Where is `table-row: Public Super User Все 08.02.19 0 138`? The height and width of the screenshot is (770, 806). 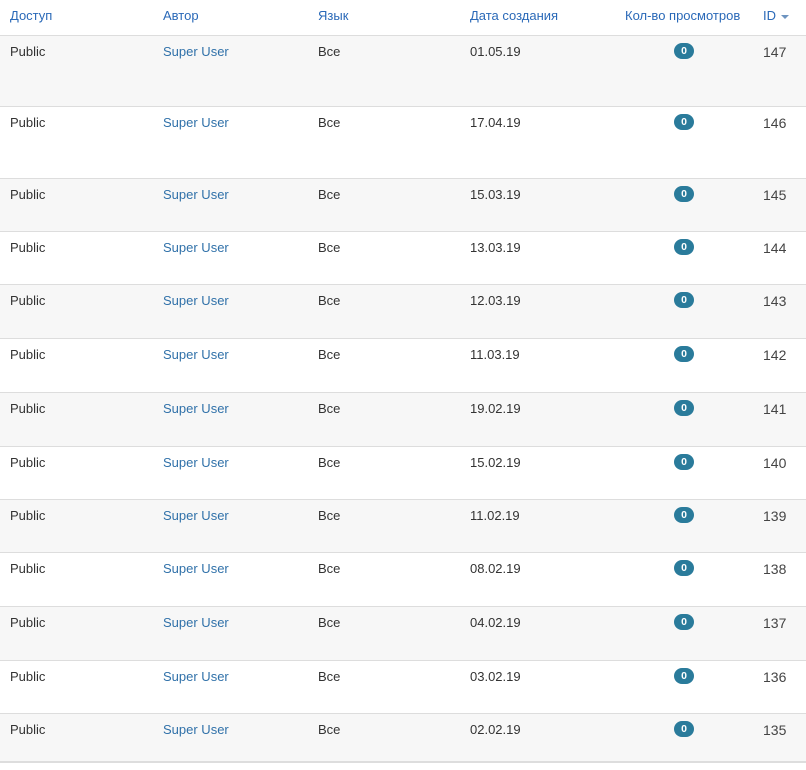
table-row: Public Super User Все 08.02.19 0 138 is located at coordinates (403, 579).